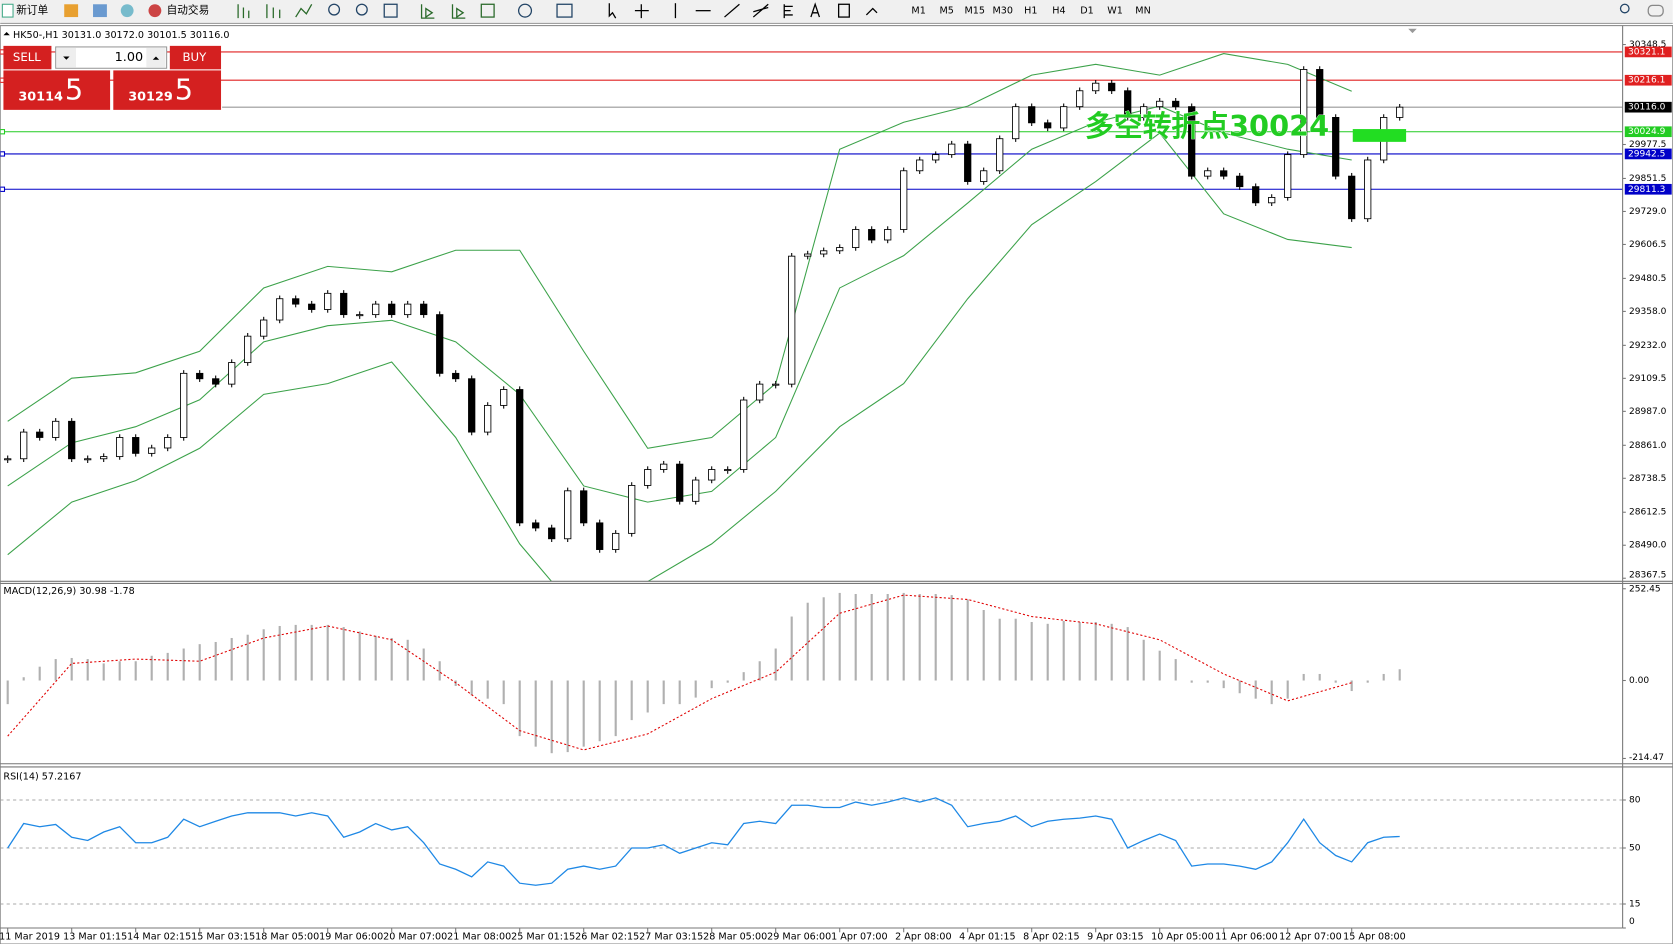 Image resolution: width=1673 pixels, height=944 pixels. What do you see at coordinates (1624, 8) in the screenshot?
I see `search-icon` at bounding box center [1624, 8].